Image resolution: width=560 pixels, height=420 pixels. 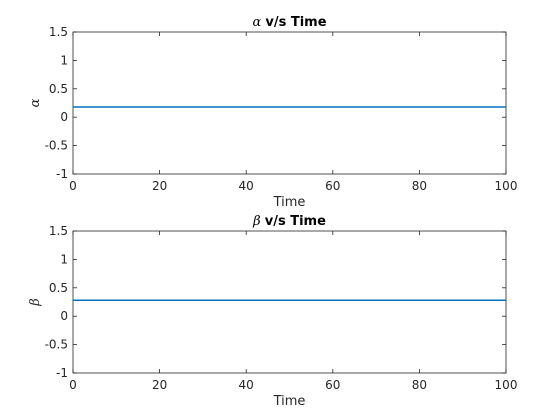 What do you see at coordinates (419, 385) in the screenshot?
I see `subplot-2-xtick-label: 80` at bounding box center [419, 385].